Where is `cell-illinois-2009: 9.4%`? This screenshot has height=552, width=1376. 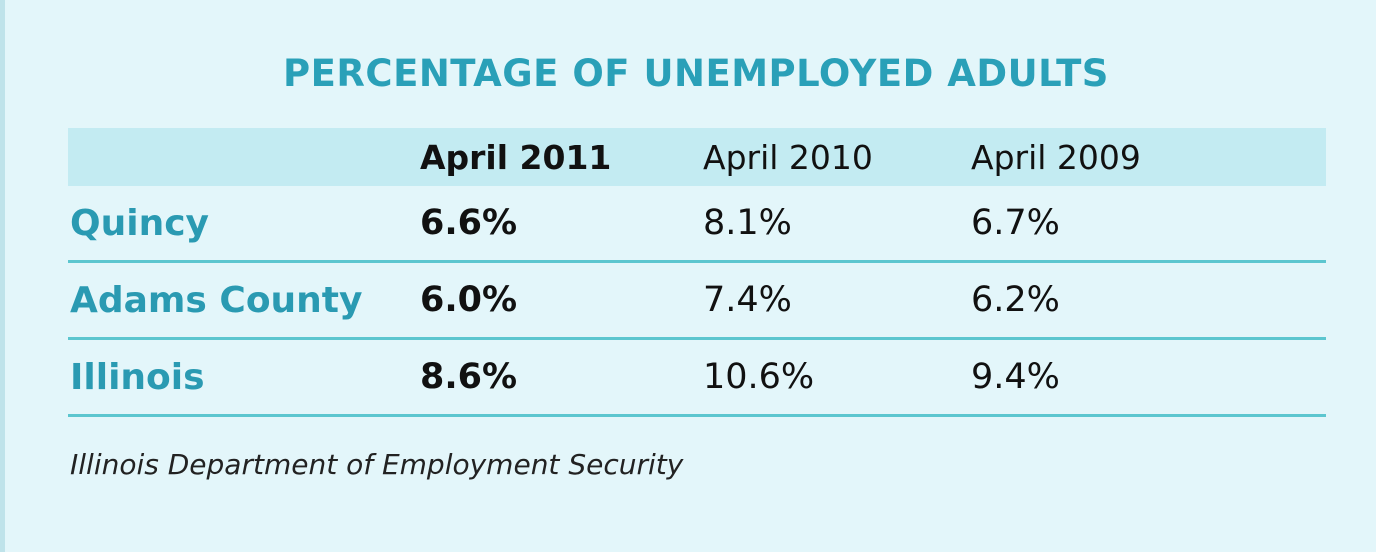
cell-illinois-2009: 9.4% is located at coordinates (1015, 377).